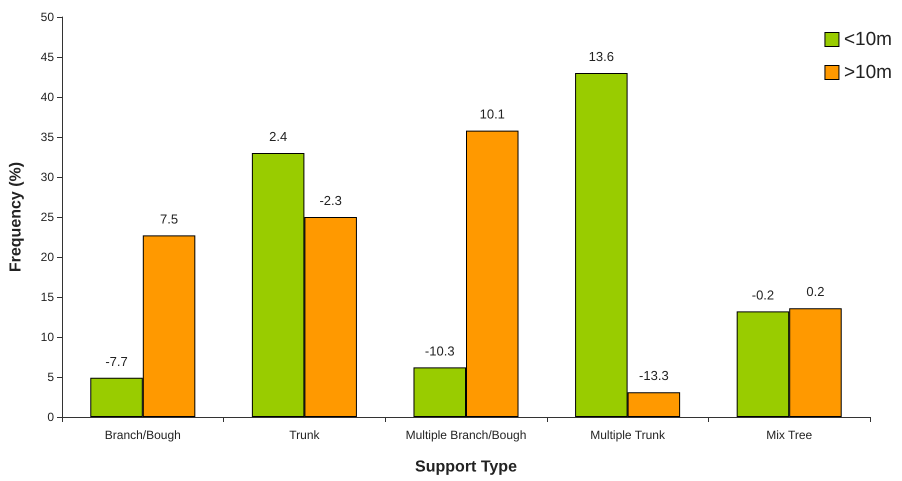 This screenshot has width=902, height=481. Describe the element at coordinates (50, 377) in the screenshot. I see `y-tick-label: 5` at that location.